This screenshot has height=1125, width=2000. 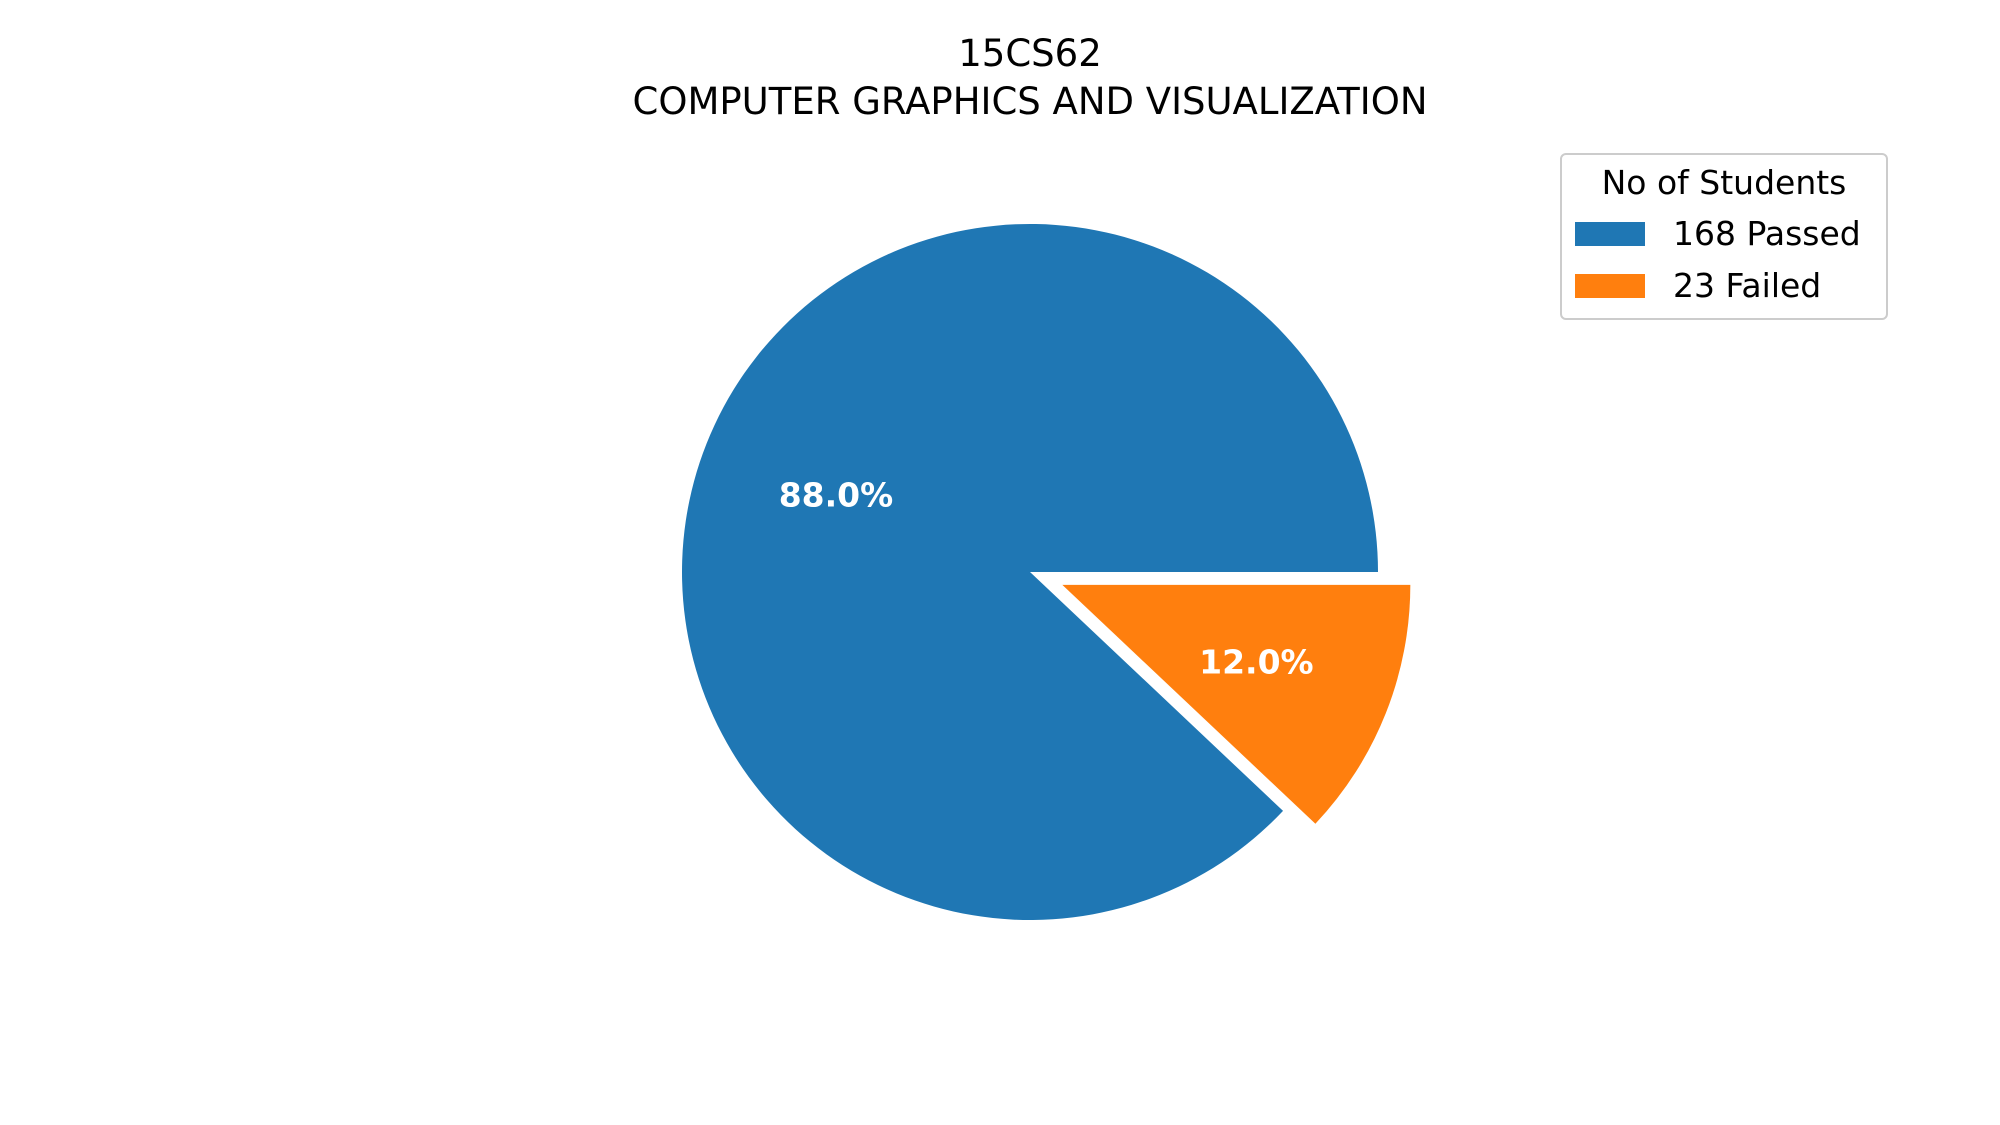 What do you see at coordinates (1747, 285) in the screenshot?
I see `legend-label-failed: 23 Failed` at bounding box center [1747, 285].